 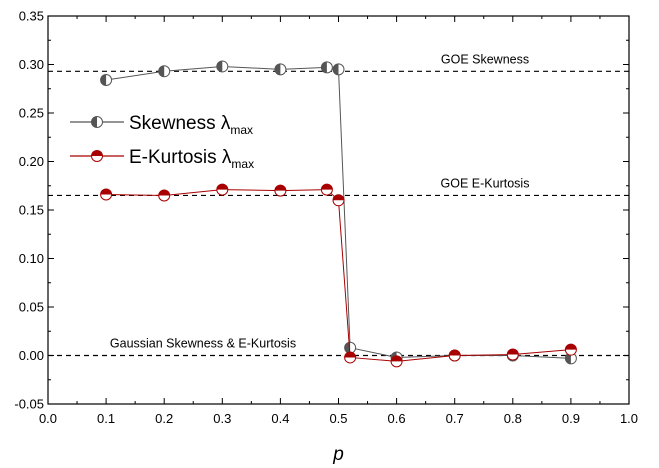 I want to click on reference-line-label: GOE Skewness, so click(x=485, y=59).